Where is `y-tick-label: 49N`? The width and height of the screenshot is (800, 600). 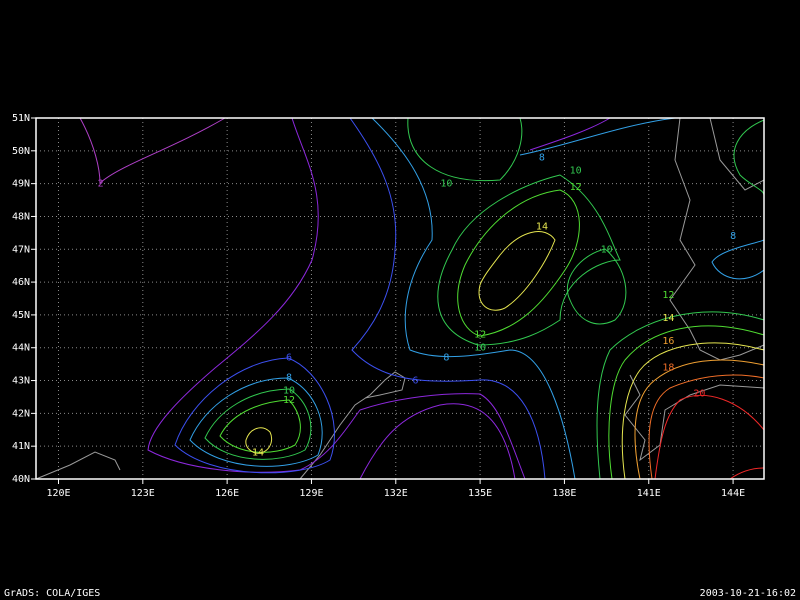
y-tick-label: 49N is located at coordinates (21, 184).